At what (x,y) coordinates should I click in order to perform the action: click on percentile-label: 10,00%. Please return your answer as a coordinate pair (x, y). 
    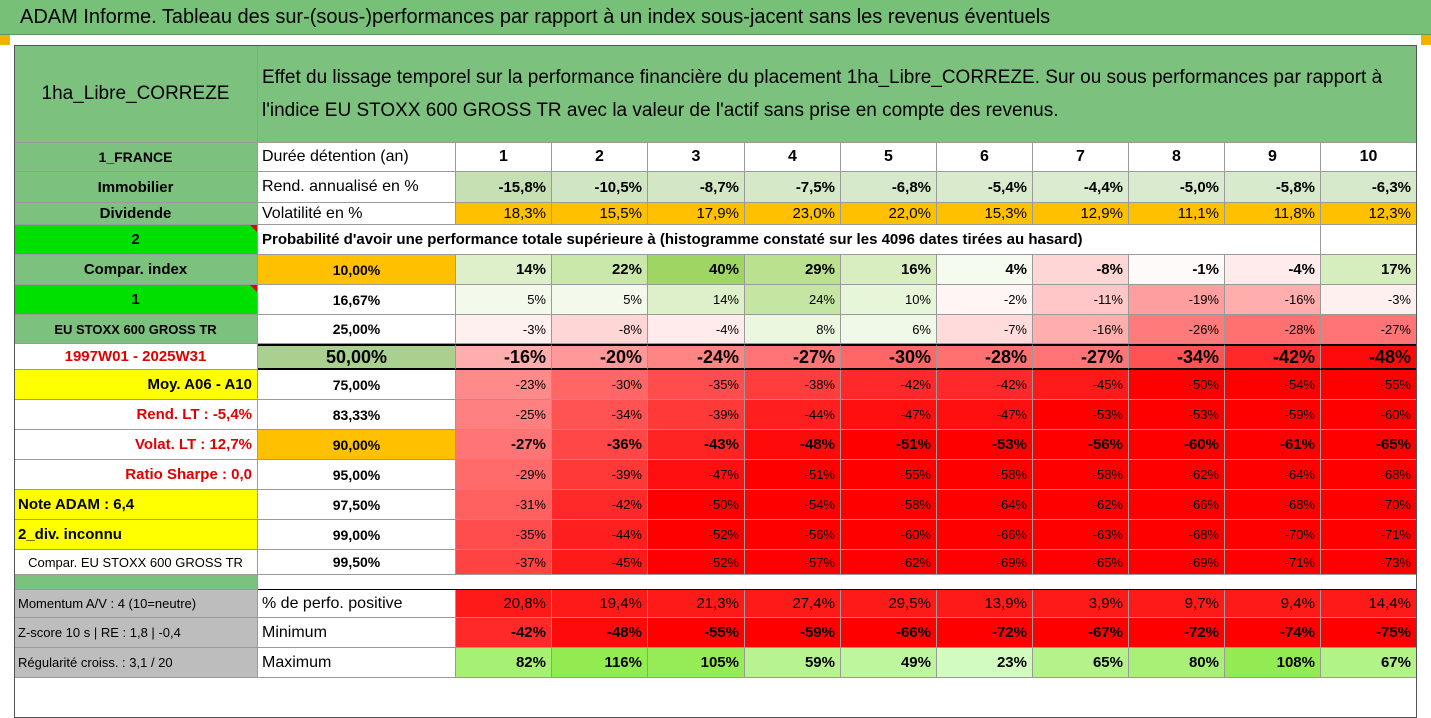
    Looking at the image, I should click on (357, 270).